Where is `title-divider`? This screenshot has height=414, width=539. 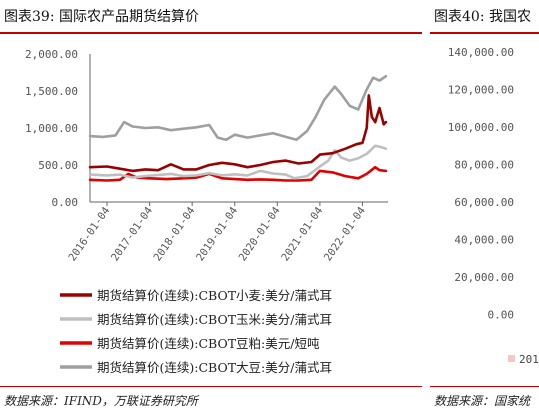 title-divider is located at coordinates (211, 33).